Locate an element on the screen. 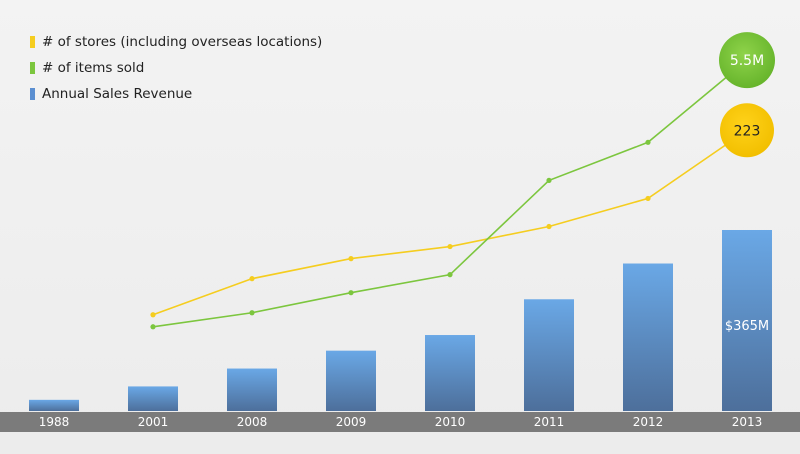 This screenshot has height=454, width=800. point-stores-2008 is located at coordinates (252, 279).